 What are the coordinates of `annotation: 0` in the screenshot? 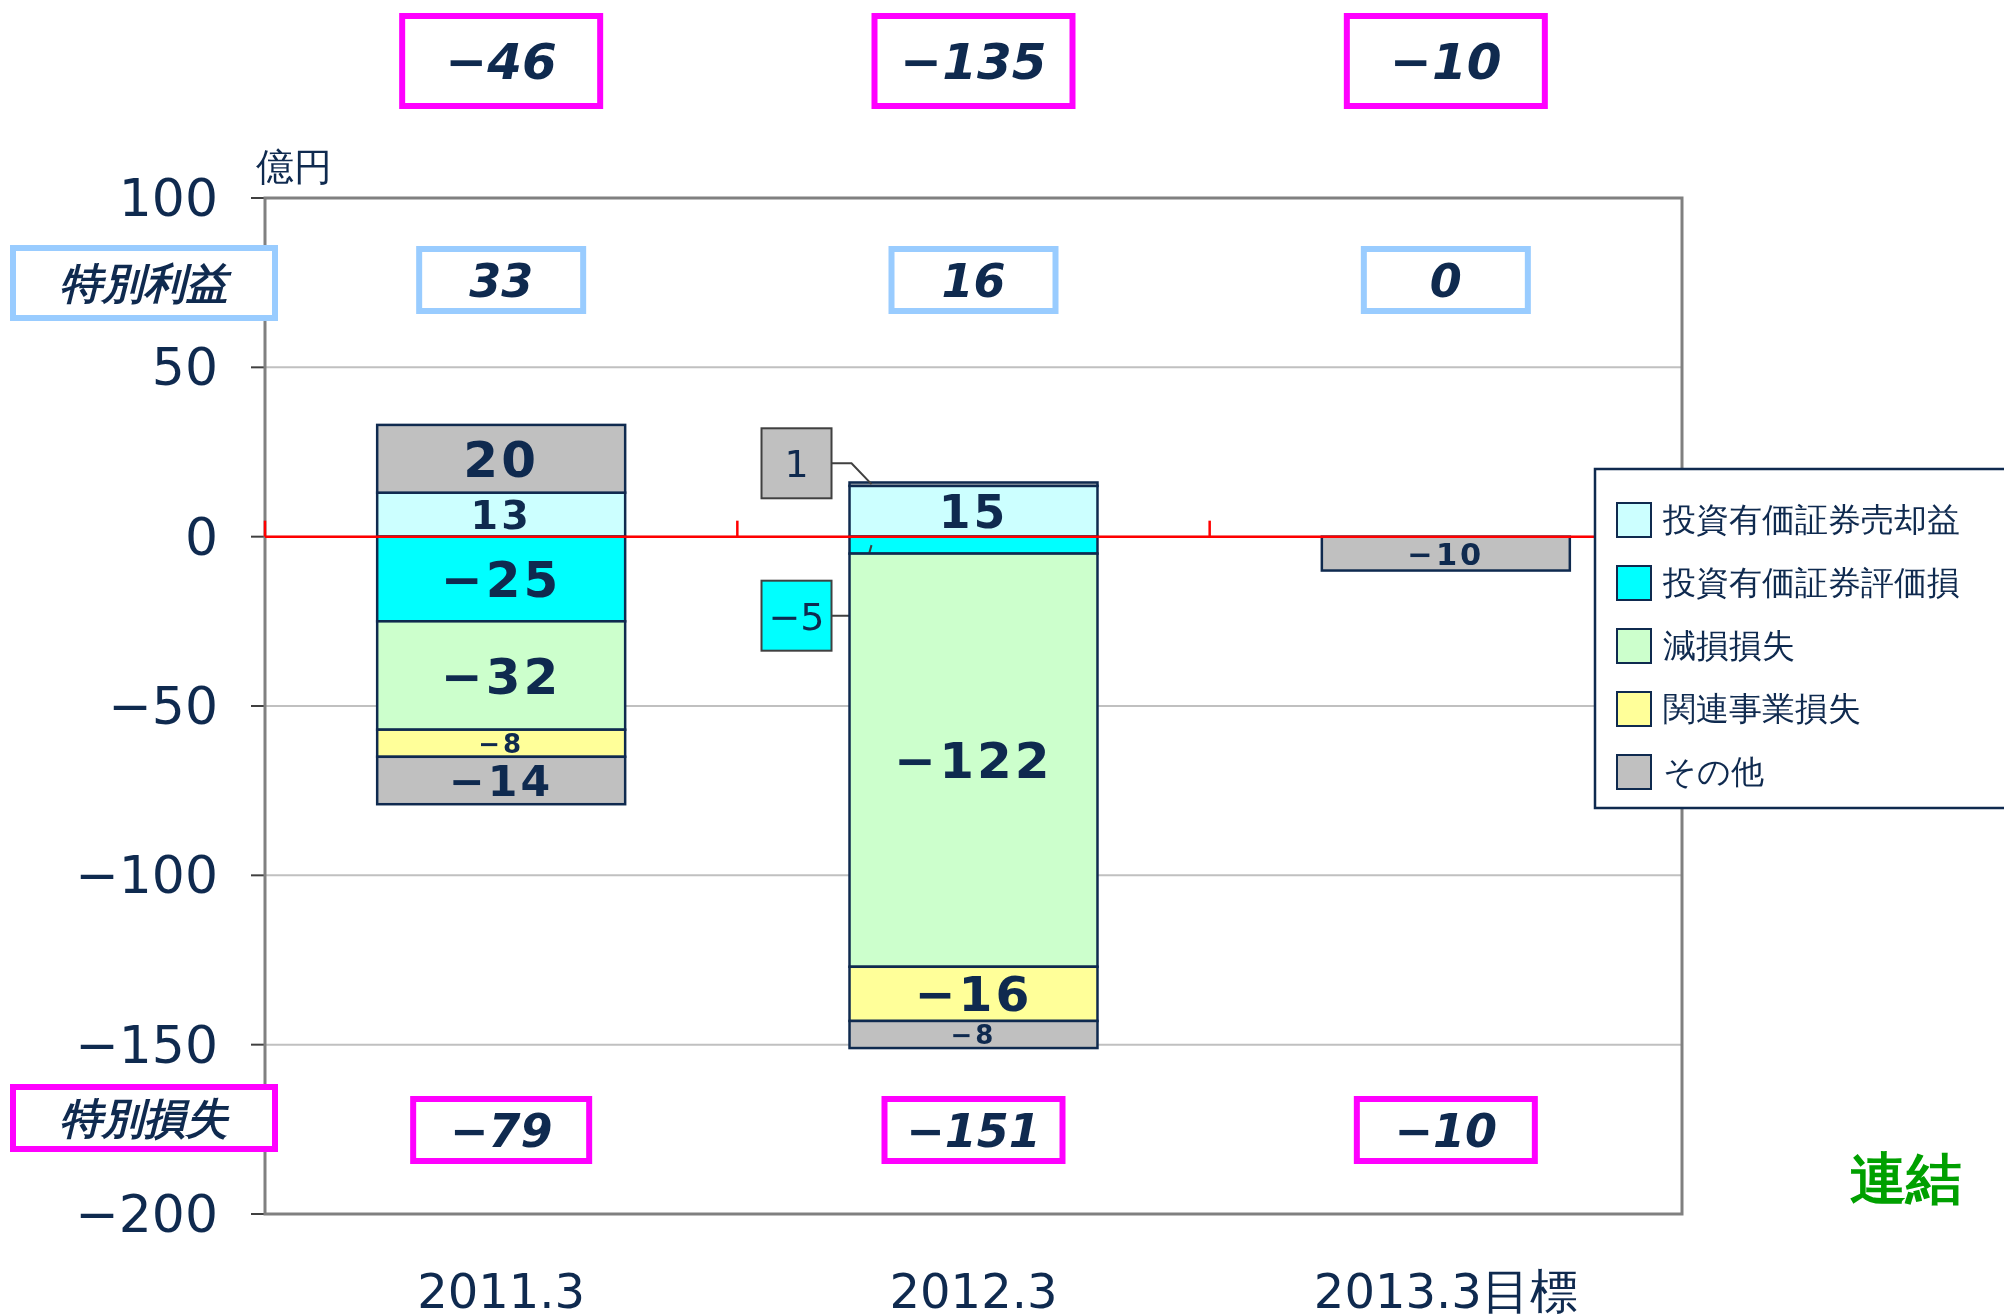 It's located at (1445, 280).